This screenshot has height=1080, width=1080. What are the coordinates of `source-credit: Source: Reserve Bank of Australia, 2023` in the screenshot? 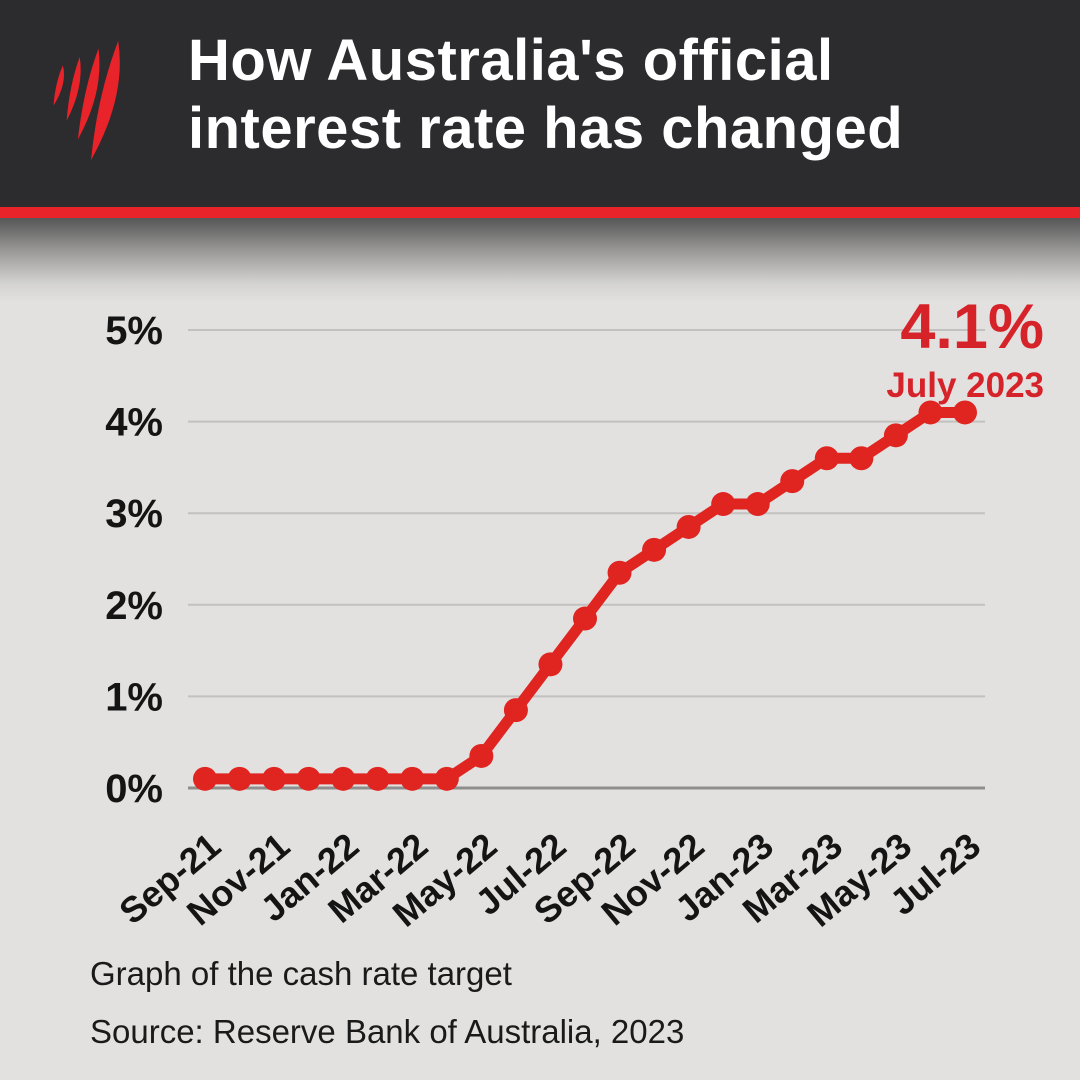 It's located at (387, 1031).